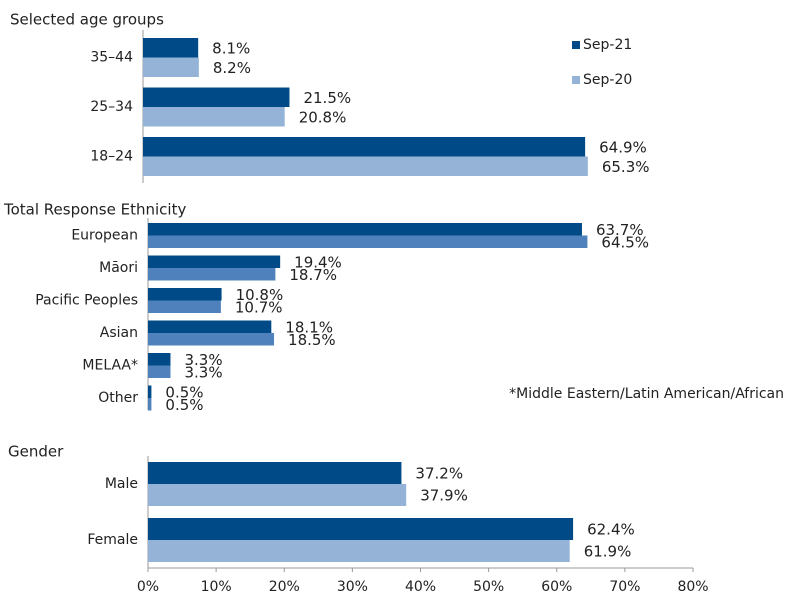 The image size is (788, 593). Describe the element at coordinates (87, 20) in the screenshot. I see `panel-title: Selected age groups` at that location.